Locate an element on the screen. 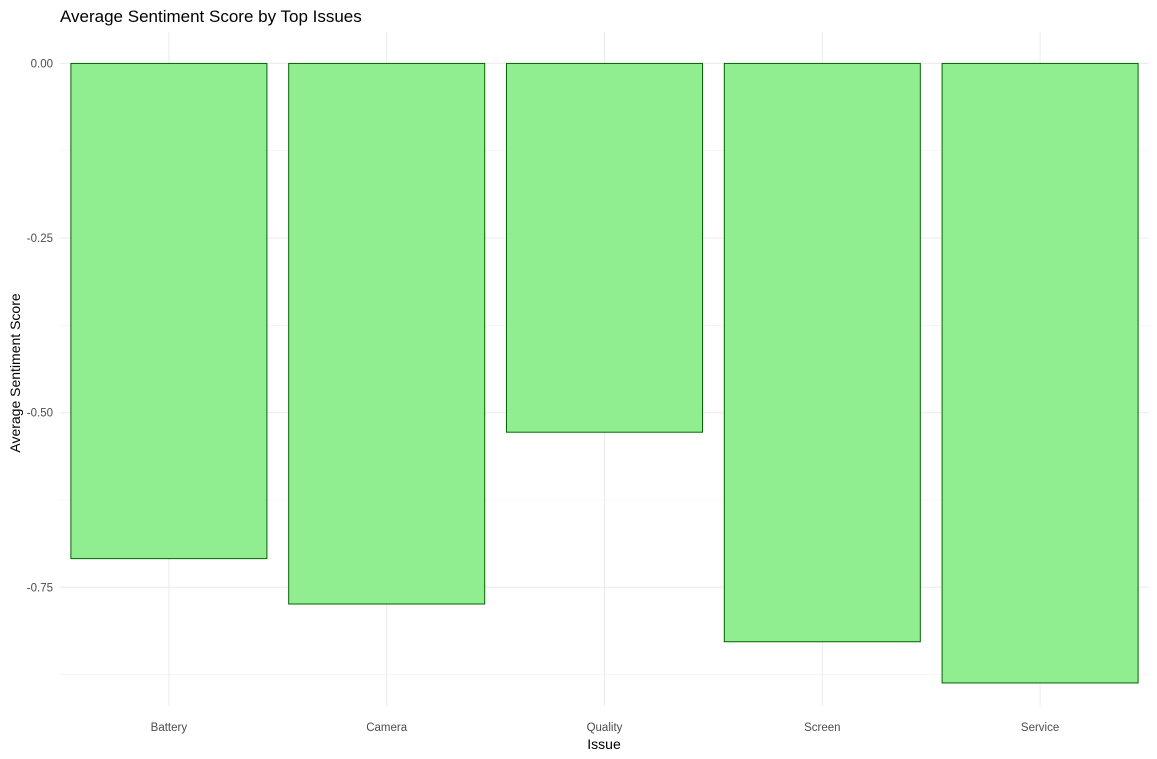 The image size is (1157, 759). y-axis-ticks: 0.00 -0.25 -0.50 -0.75 is located at coordinates (40, 326).